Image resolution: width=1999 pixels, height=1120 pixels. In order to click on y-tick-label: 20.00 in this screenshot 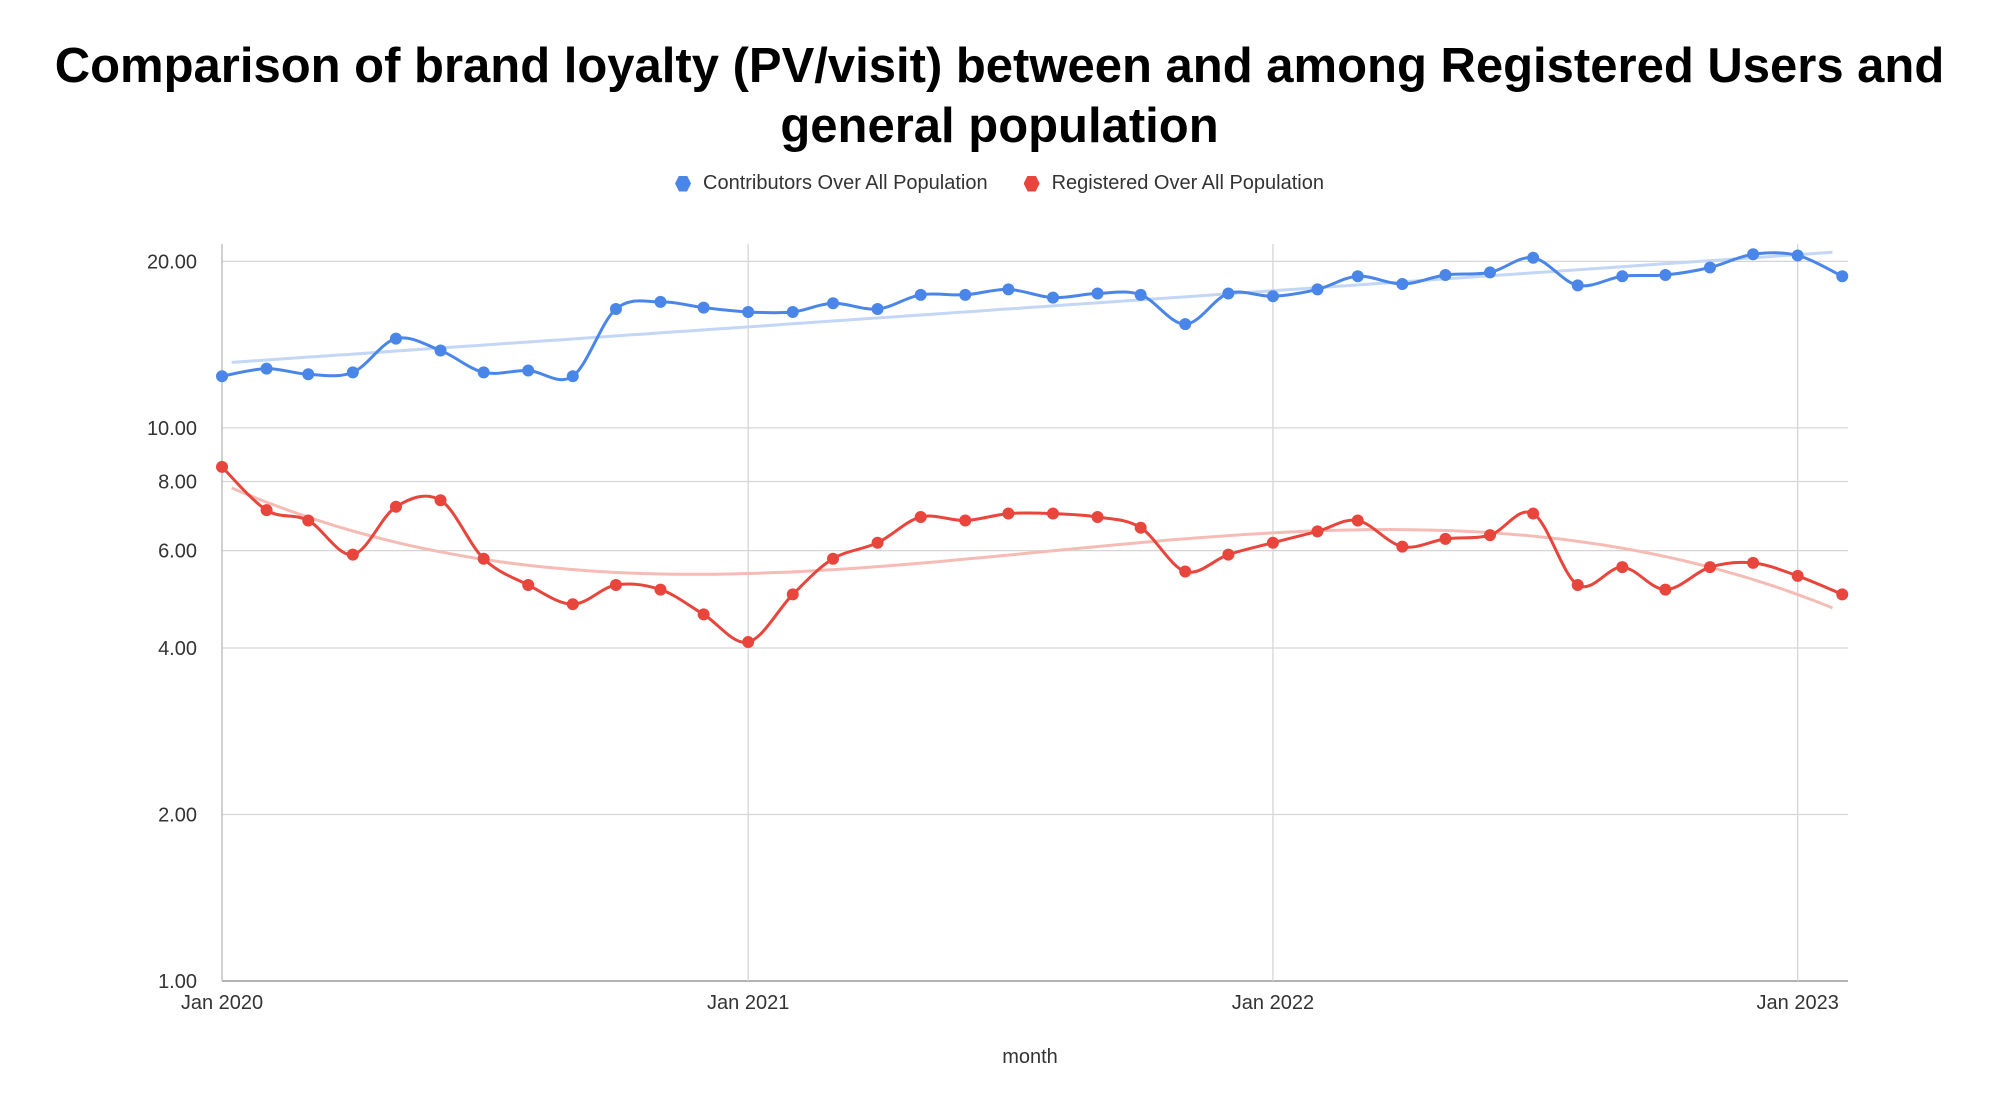, I will do `click(172, 262)`.